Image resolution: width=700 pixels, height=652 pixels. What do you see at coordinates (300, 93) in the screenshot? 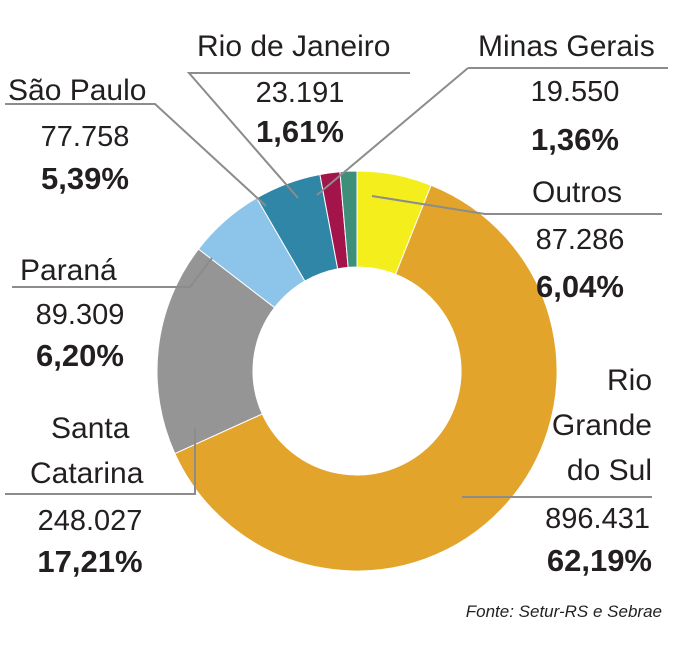
I see `value-rio-de-janeiro: 23.191` at bounding box center [300, 93].